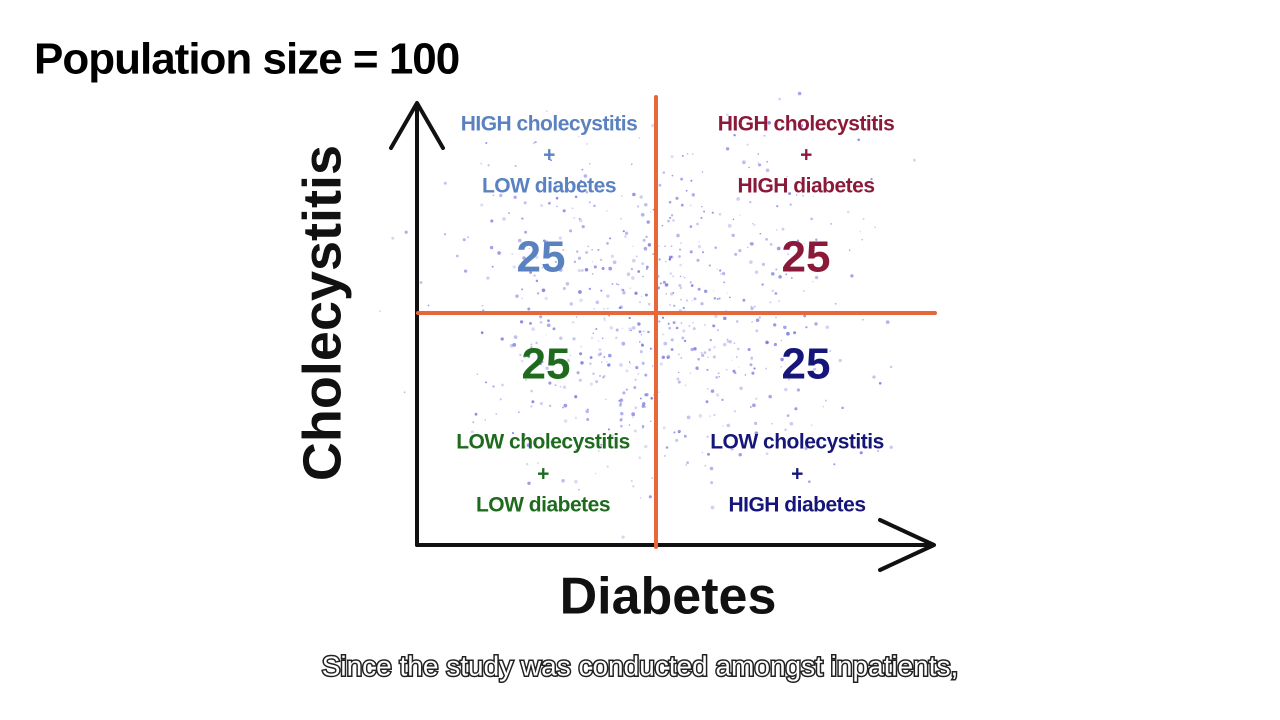 The image size is (1280, 720). What do you see at coordinates (417, 125) in the screenshot?
I see `y-arrow` at bounding box center [417, 125].